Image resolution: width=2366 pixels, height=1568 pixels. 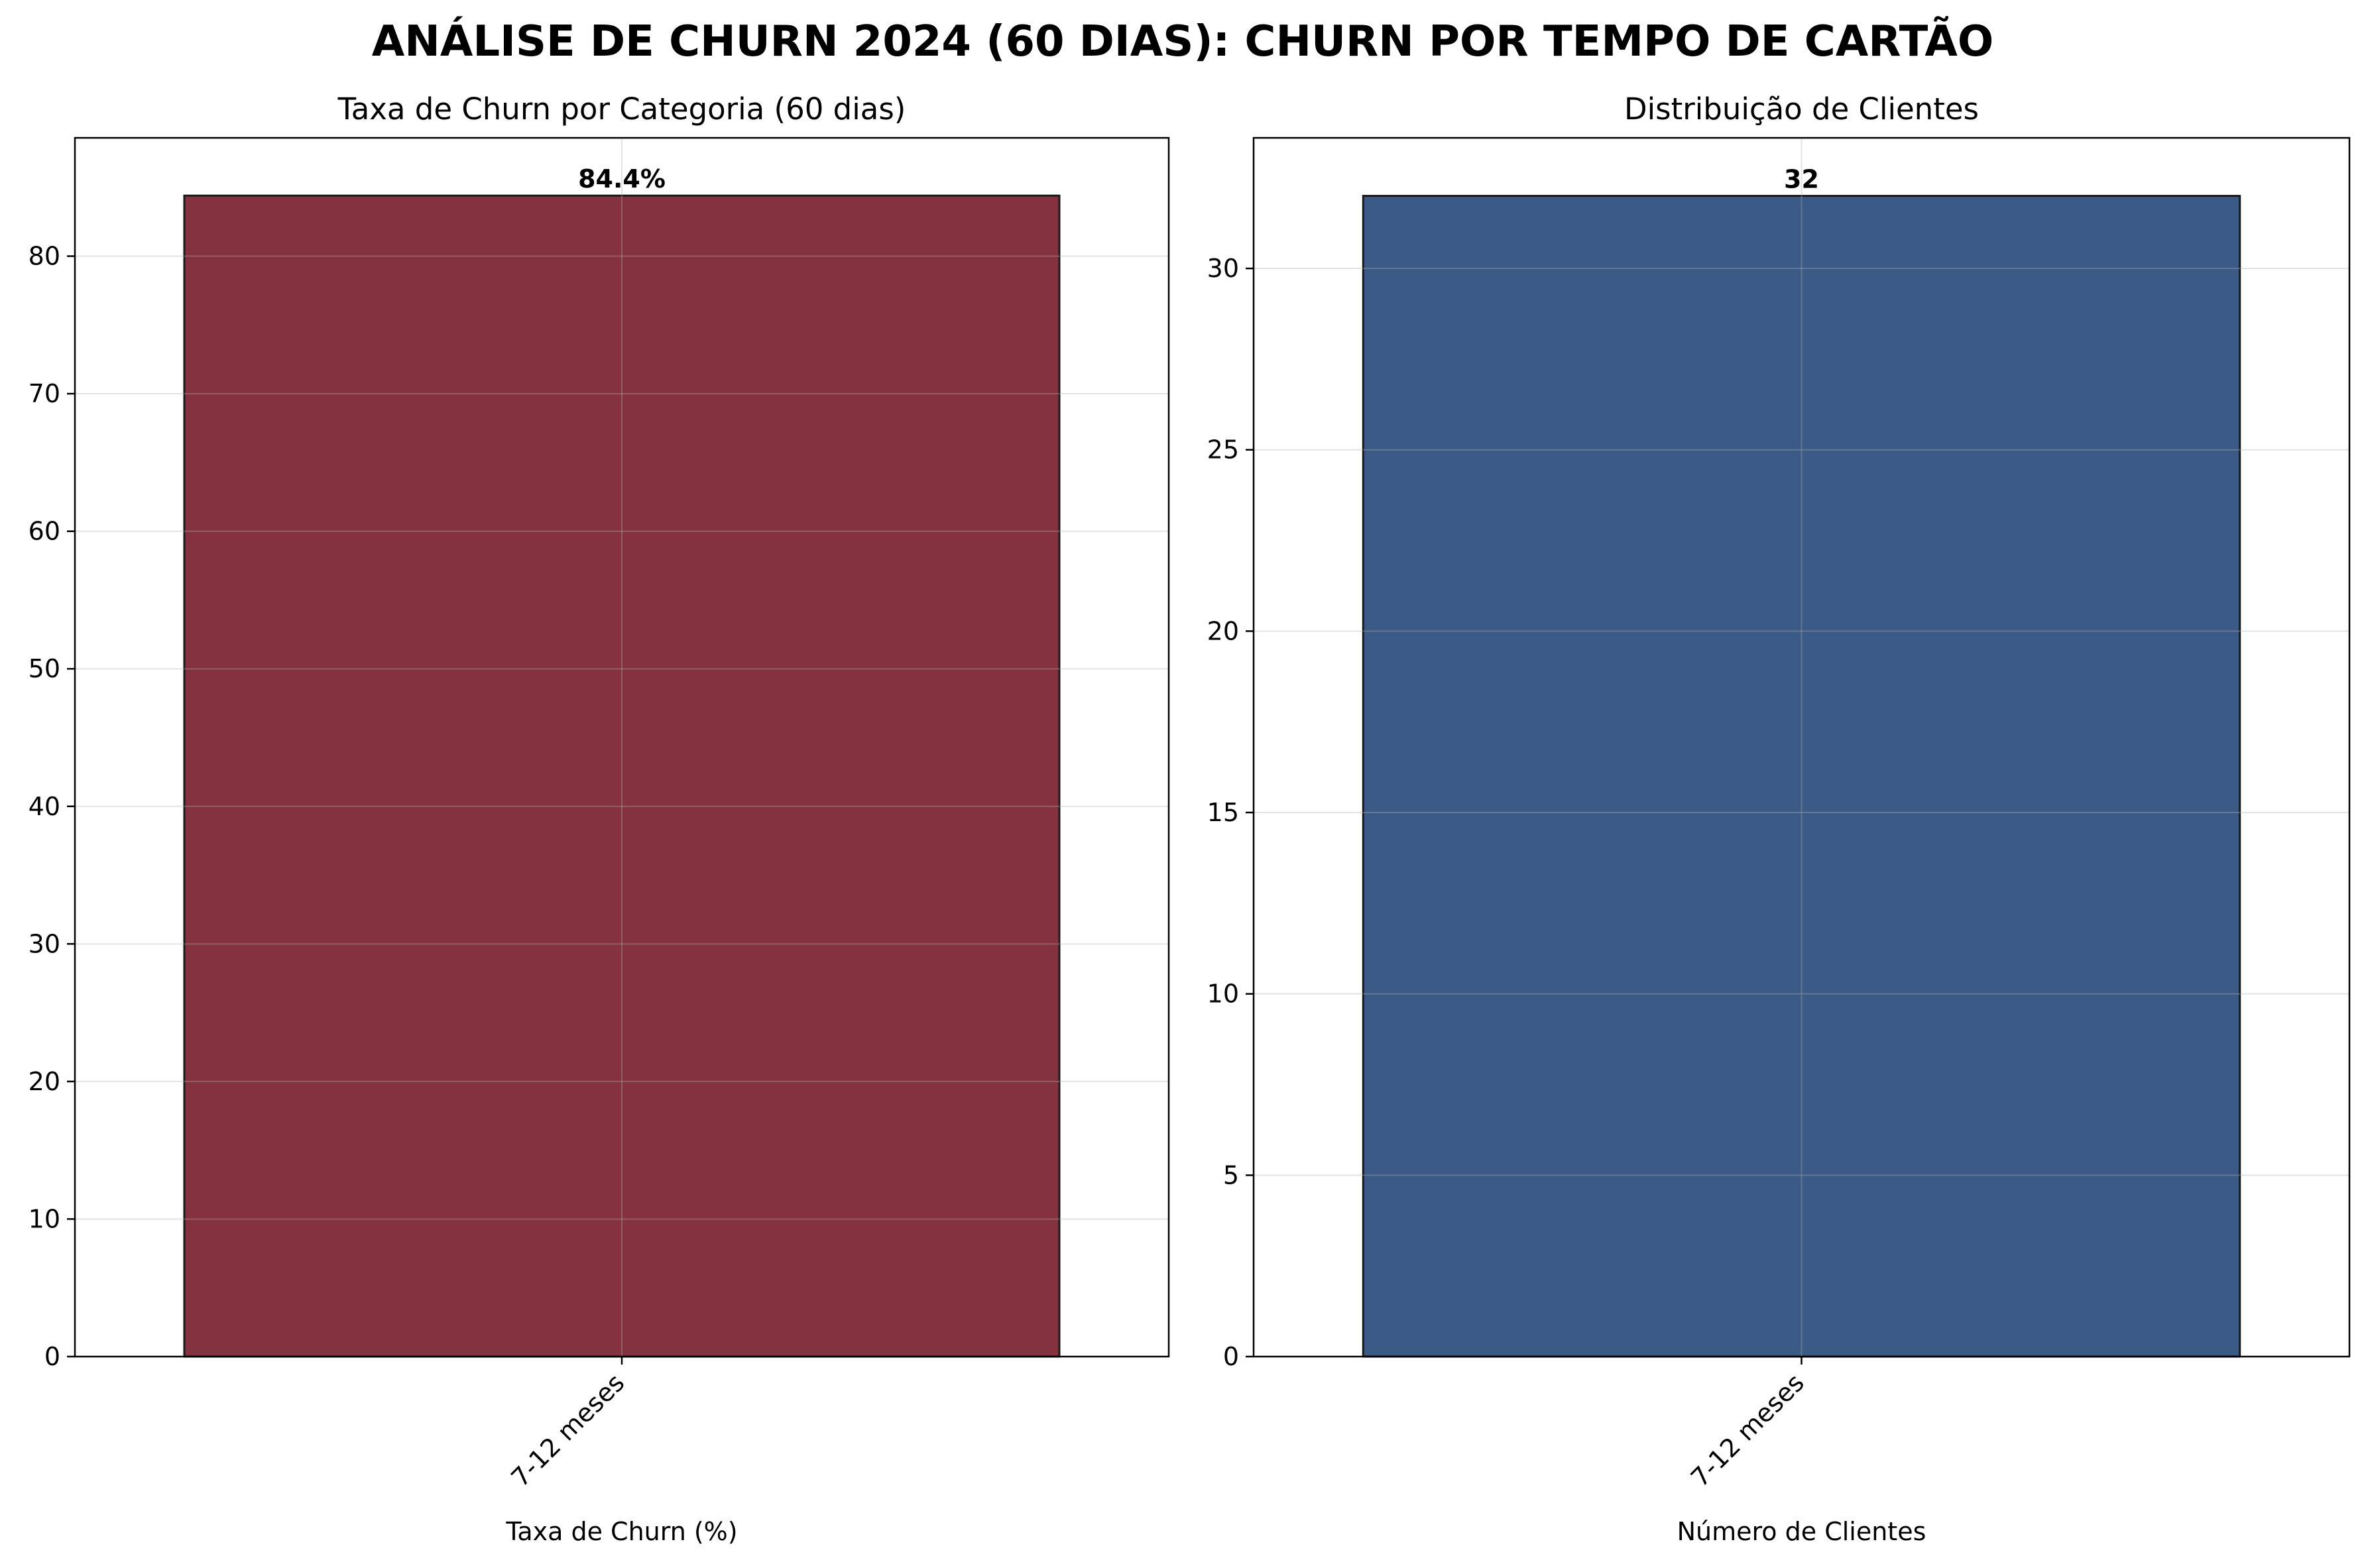 What do you see at coordinates (1802, 109) in the screenshot?
I see `chart-title: Distribuição de Clientes` at bounding box center [1802, 109].